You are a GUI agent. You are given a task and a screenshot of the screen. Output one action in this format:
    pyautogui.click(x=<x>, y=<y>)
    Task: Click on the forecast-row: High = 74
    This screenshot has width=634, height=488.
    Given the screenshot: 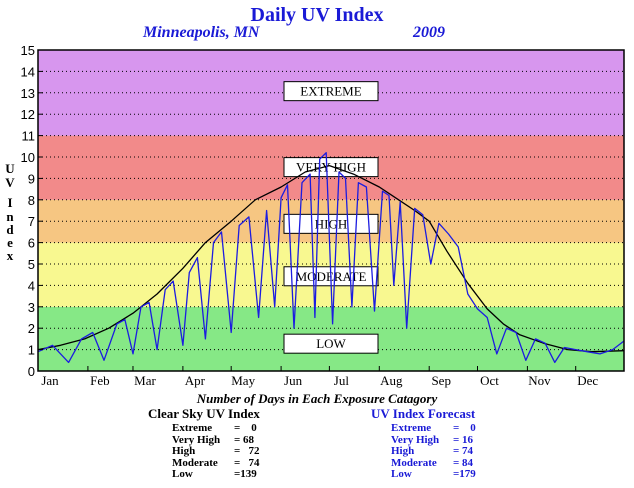 What is the action you would take?
    pyautogui.click(x=432, y=451)
    